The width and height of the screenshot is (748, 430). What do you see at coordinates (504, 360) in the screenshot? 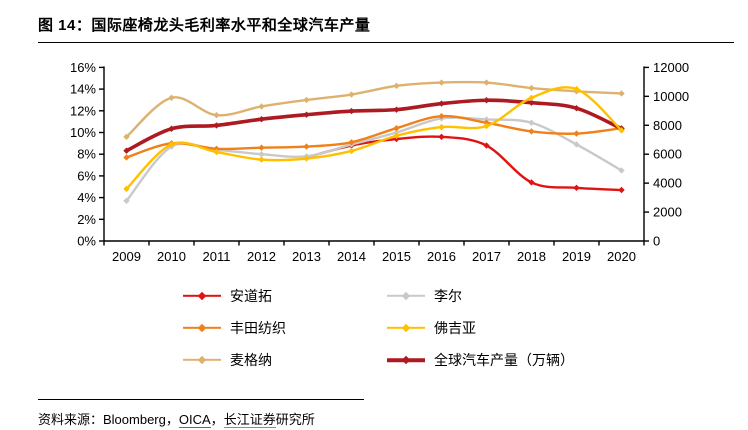
I see `legend-label: 全球汽车产量（万辆）` at bounding box center [504, 360].